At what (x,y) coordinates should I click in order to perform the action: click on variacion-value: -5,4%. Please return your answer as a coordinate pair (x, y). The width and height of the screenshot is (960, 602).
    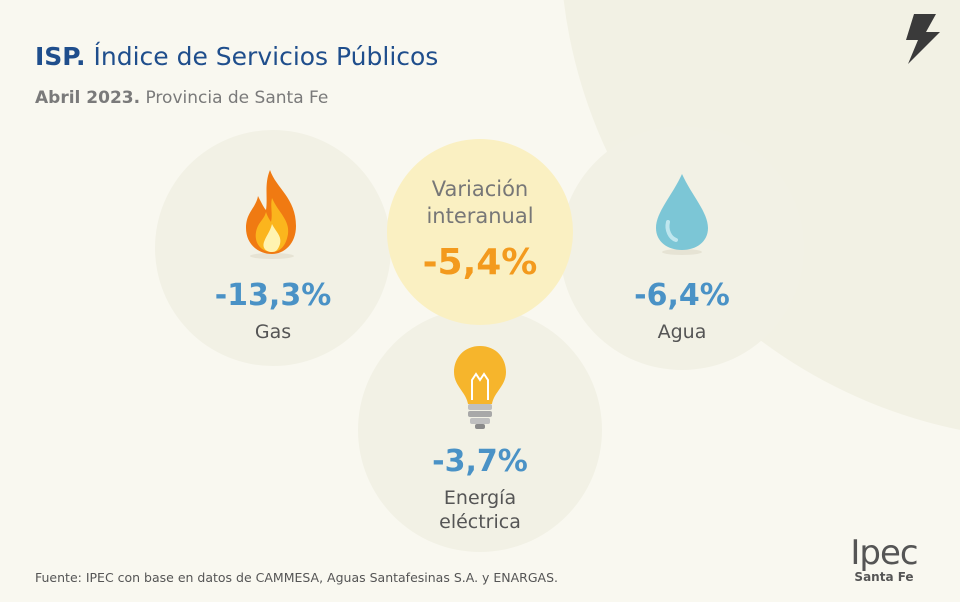
    Looking at the image, I should click on (480, 262).